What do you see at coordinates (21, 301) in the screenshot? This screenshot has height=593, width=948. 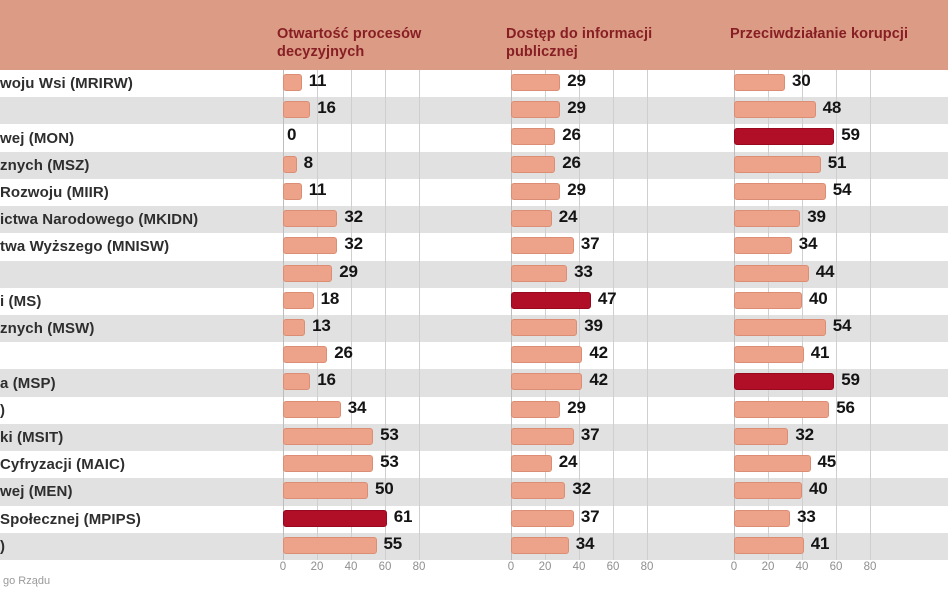 I see `ministry-label: i (MS)` at bounding box center [21, 301].